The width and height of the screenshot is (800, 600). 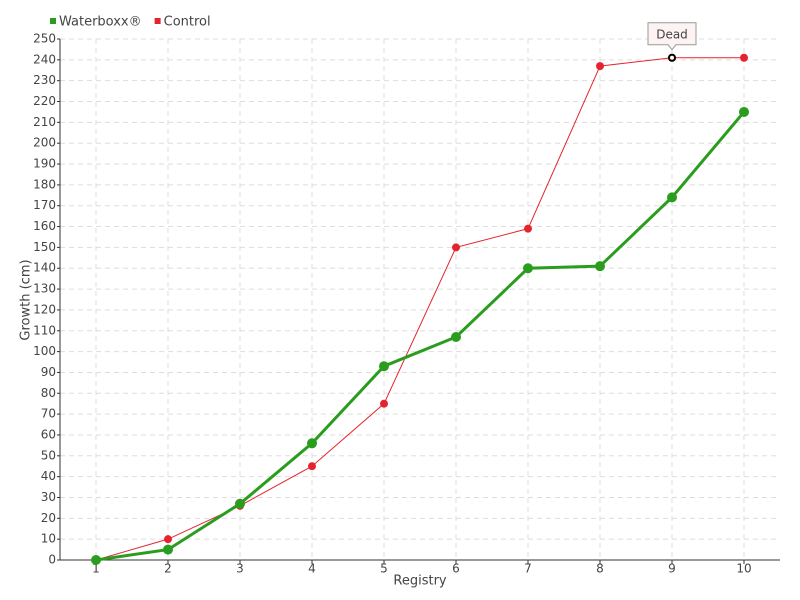 What do you see at coordinates (187, 22) in the screenshot?
I see `legend-label: Control` at bounding box center [187, 22].